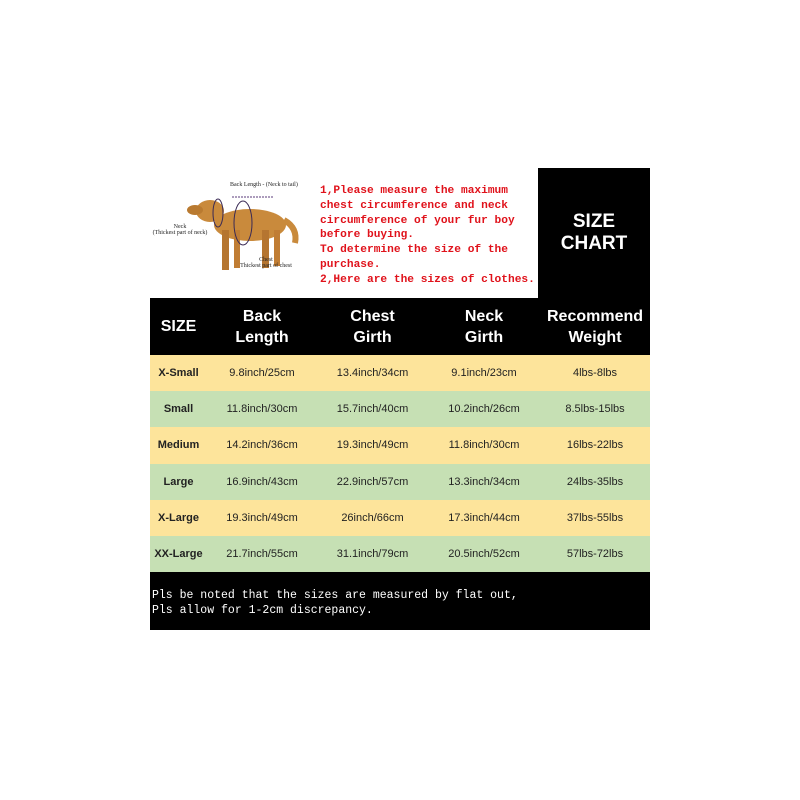  Describe the element at coordinates (266, 260) in the screenshot. I see `chest-label: Chest` at that location.